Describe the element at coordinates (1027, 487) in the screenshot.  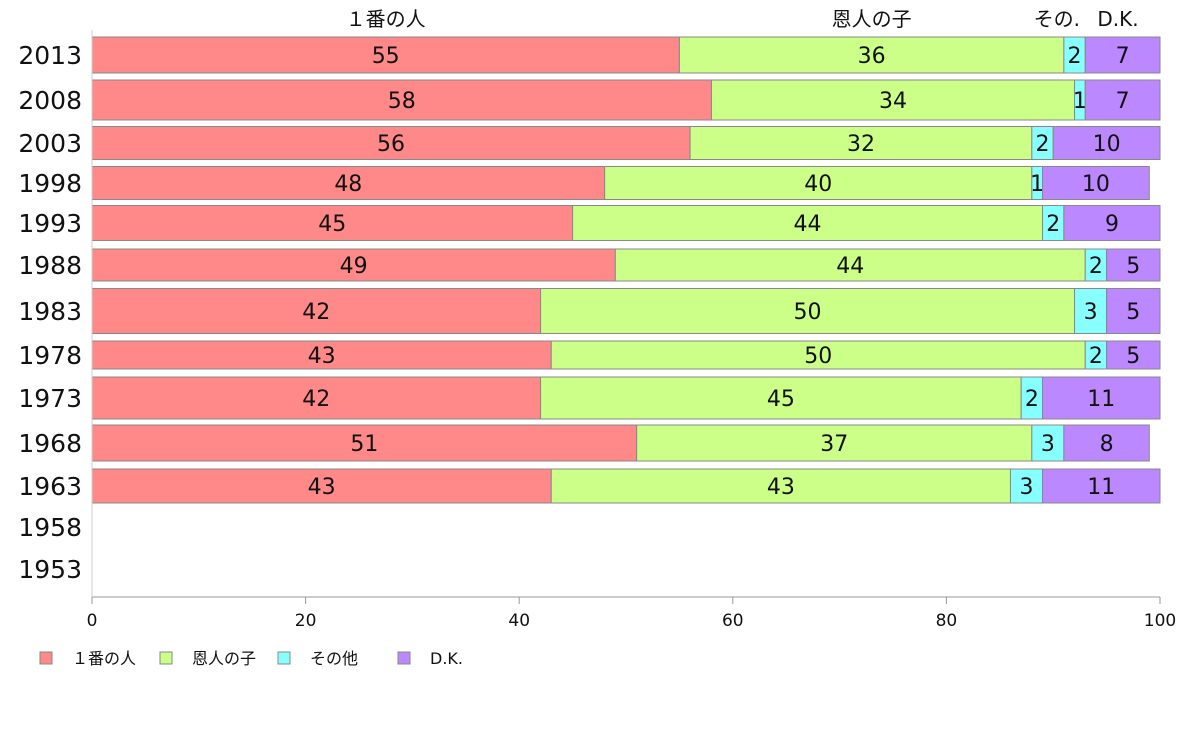
I see `data-label-1963-series-3: 3` at that location.